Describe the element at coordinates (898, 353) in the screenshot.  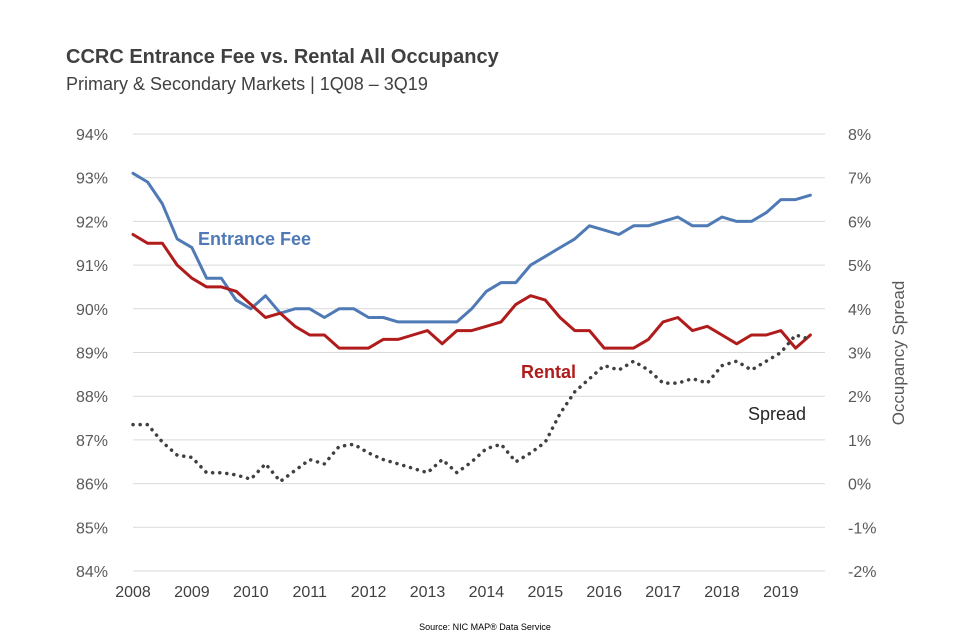
I see `y-right-axis-title: Occupancy Spread` at that location.